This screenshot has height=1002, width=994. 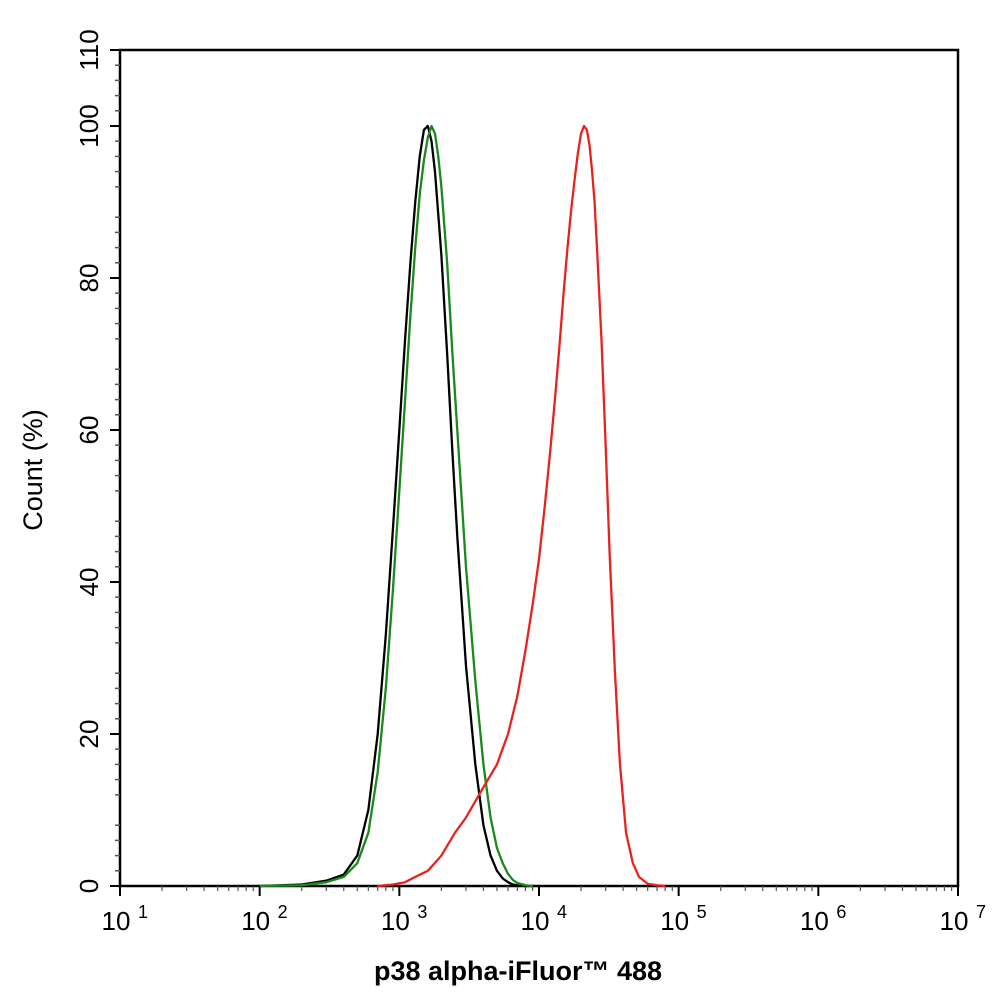 I want to click on x-tick-exponent: 1, so click(x=143, y=912).